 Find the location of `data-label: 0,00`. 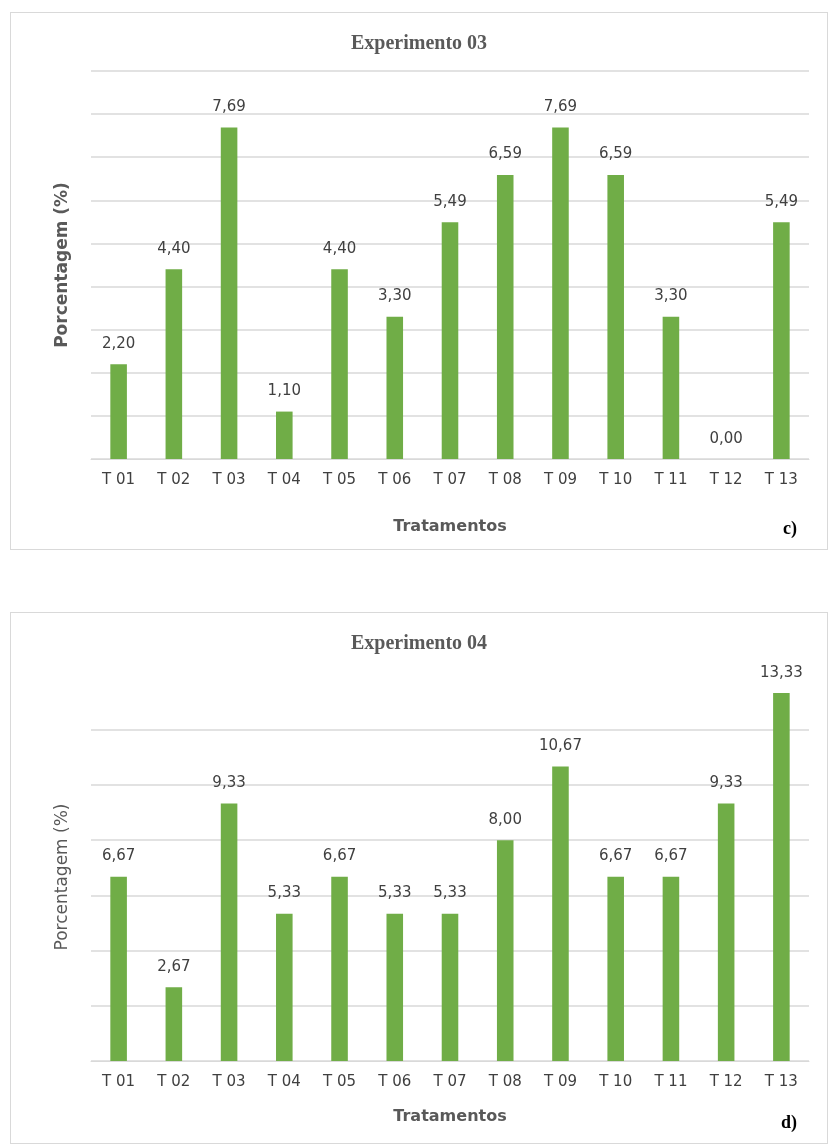

data-label: 0,00 is located at coordinates (726, 437).